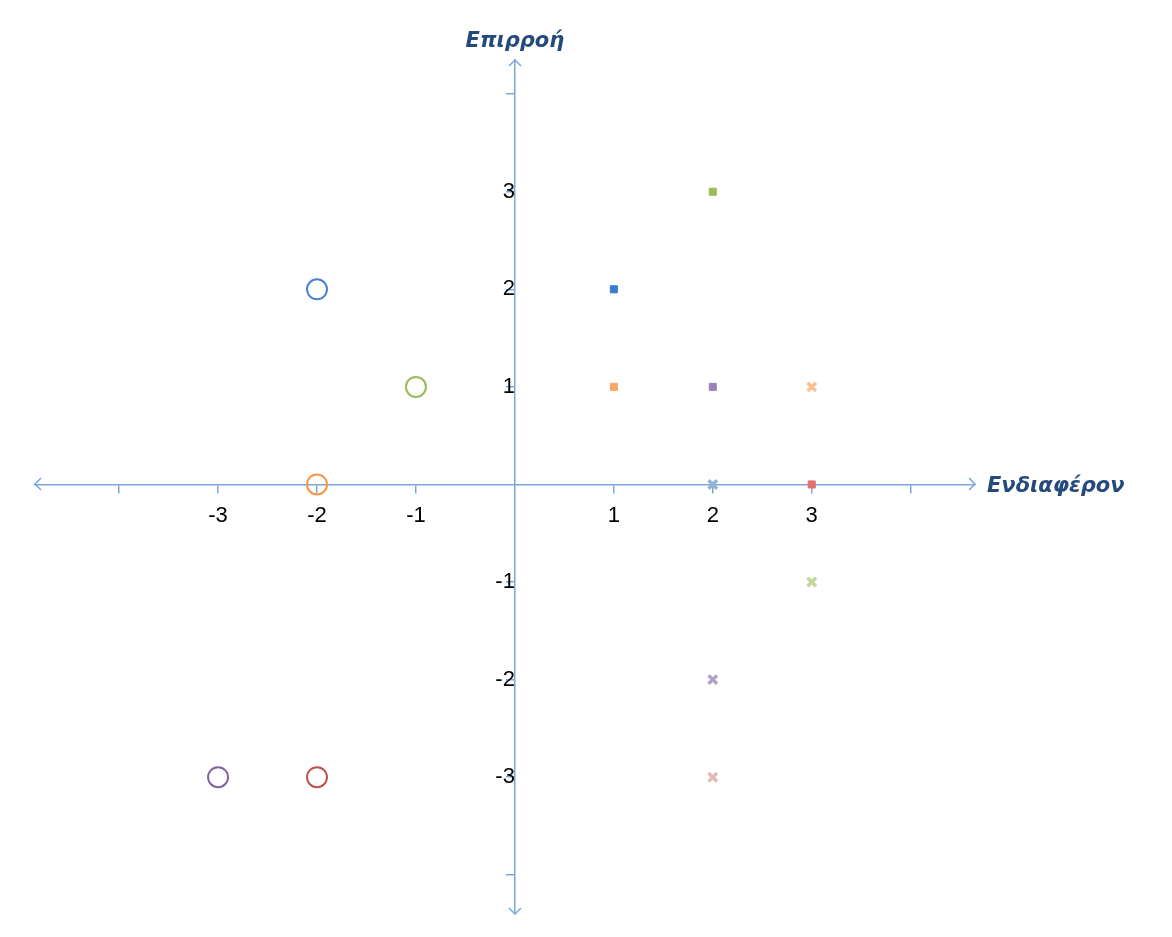 The image size is (1172, 937). Describe the element at coordinates (811, 514) in the screenshot. I see `x-tick-label: 3` at that location.